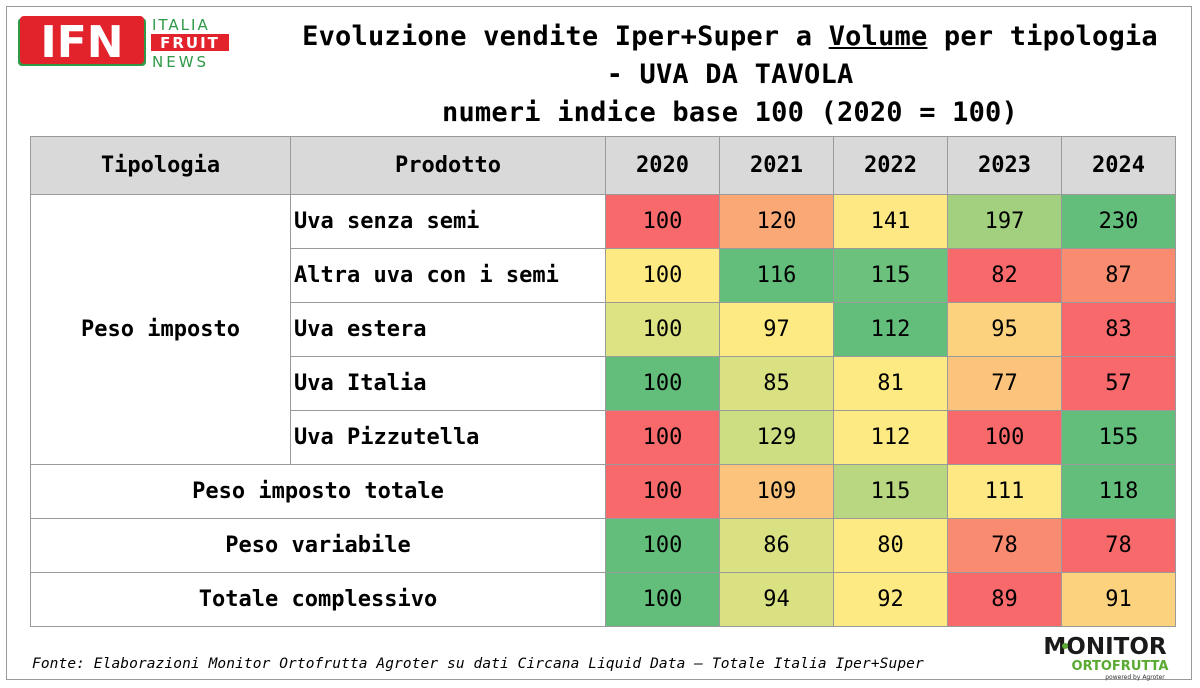 The height and width of the screenshot is (688, 1200). Describe the element at coordinates (448, 329) in the screenshot. I see `prodotto-cell: Uva estera` at that location.